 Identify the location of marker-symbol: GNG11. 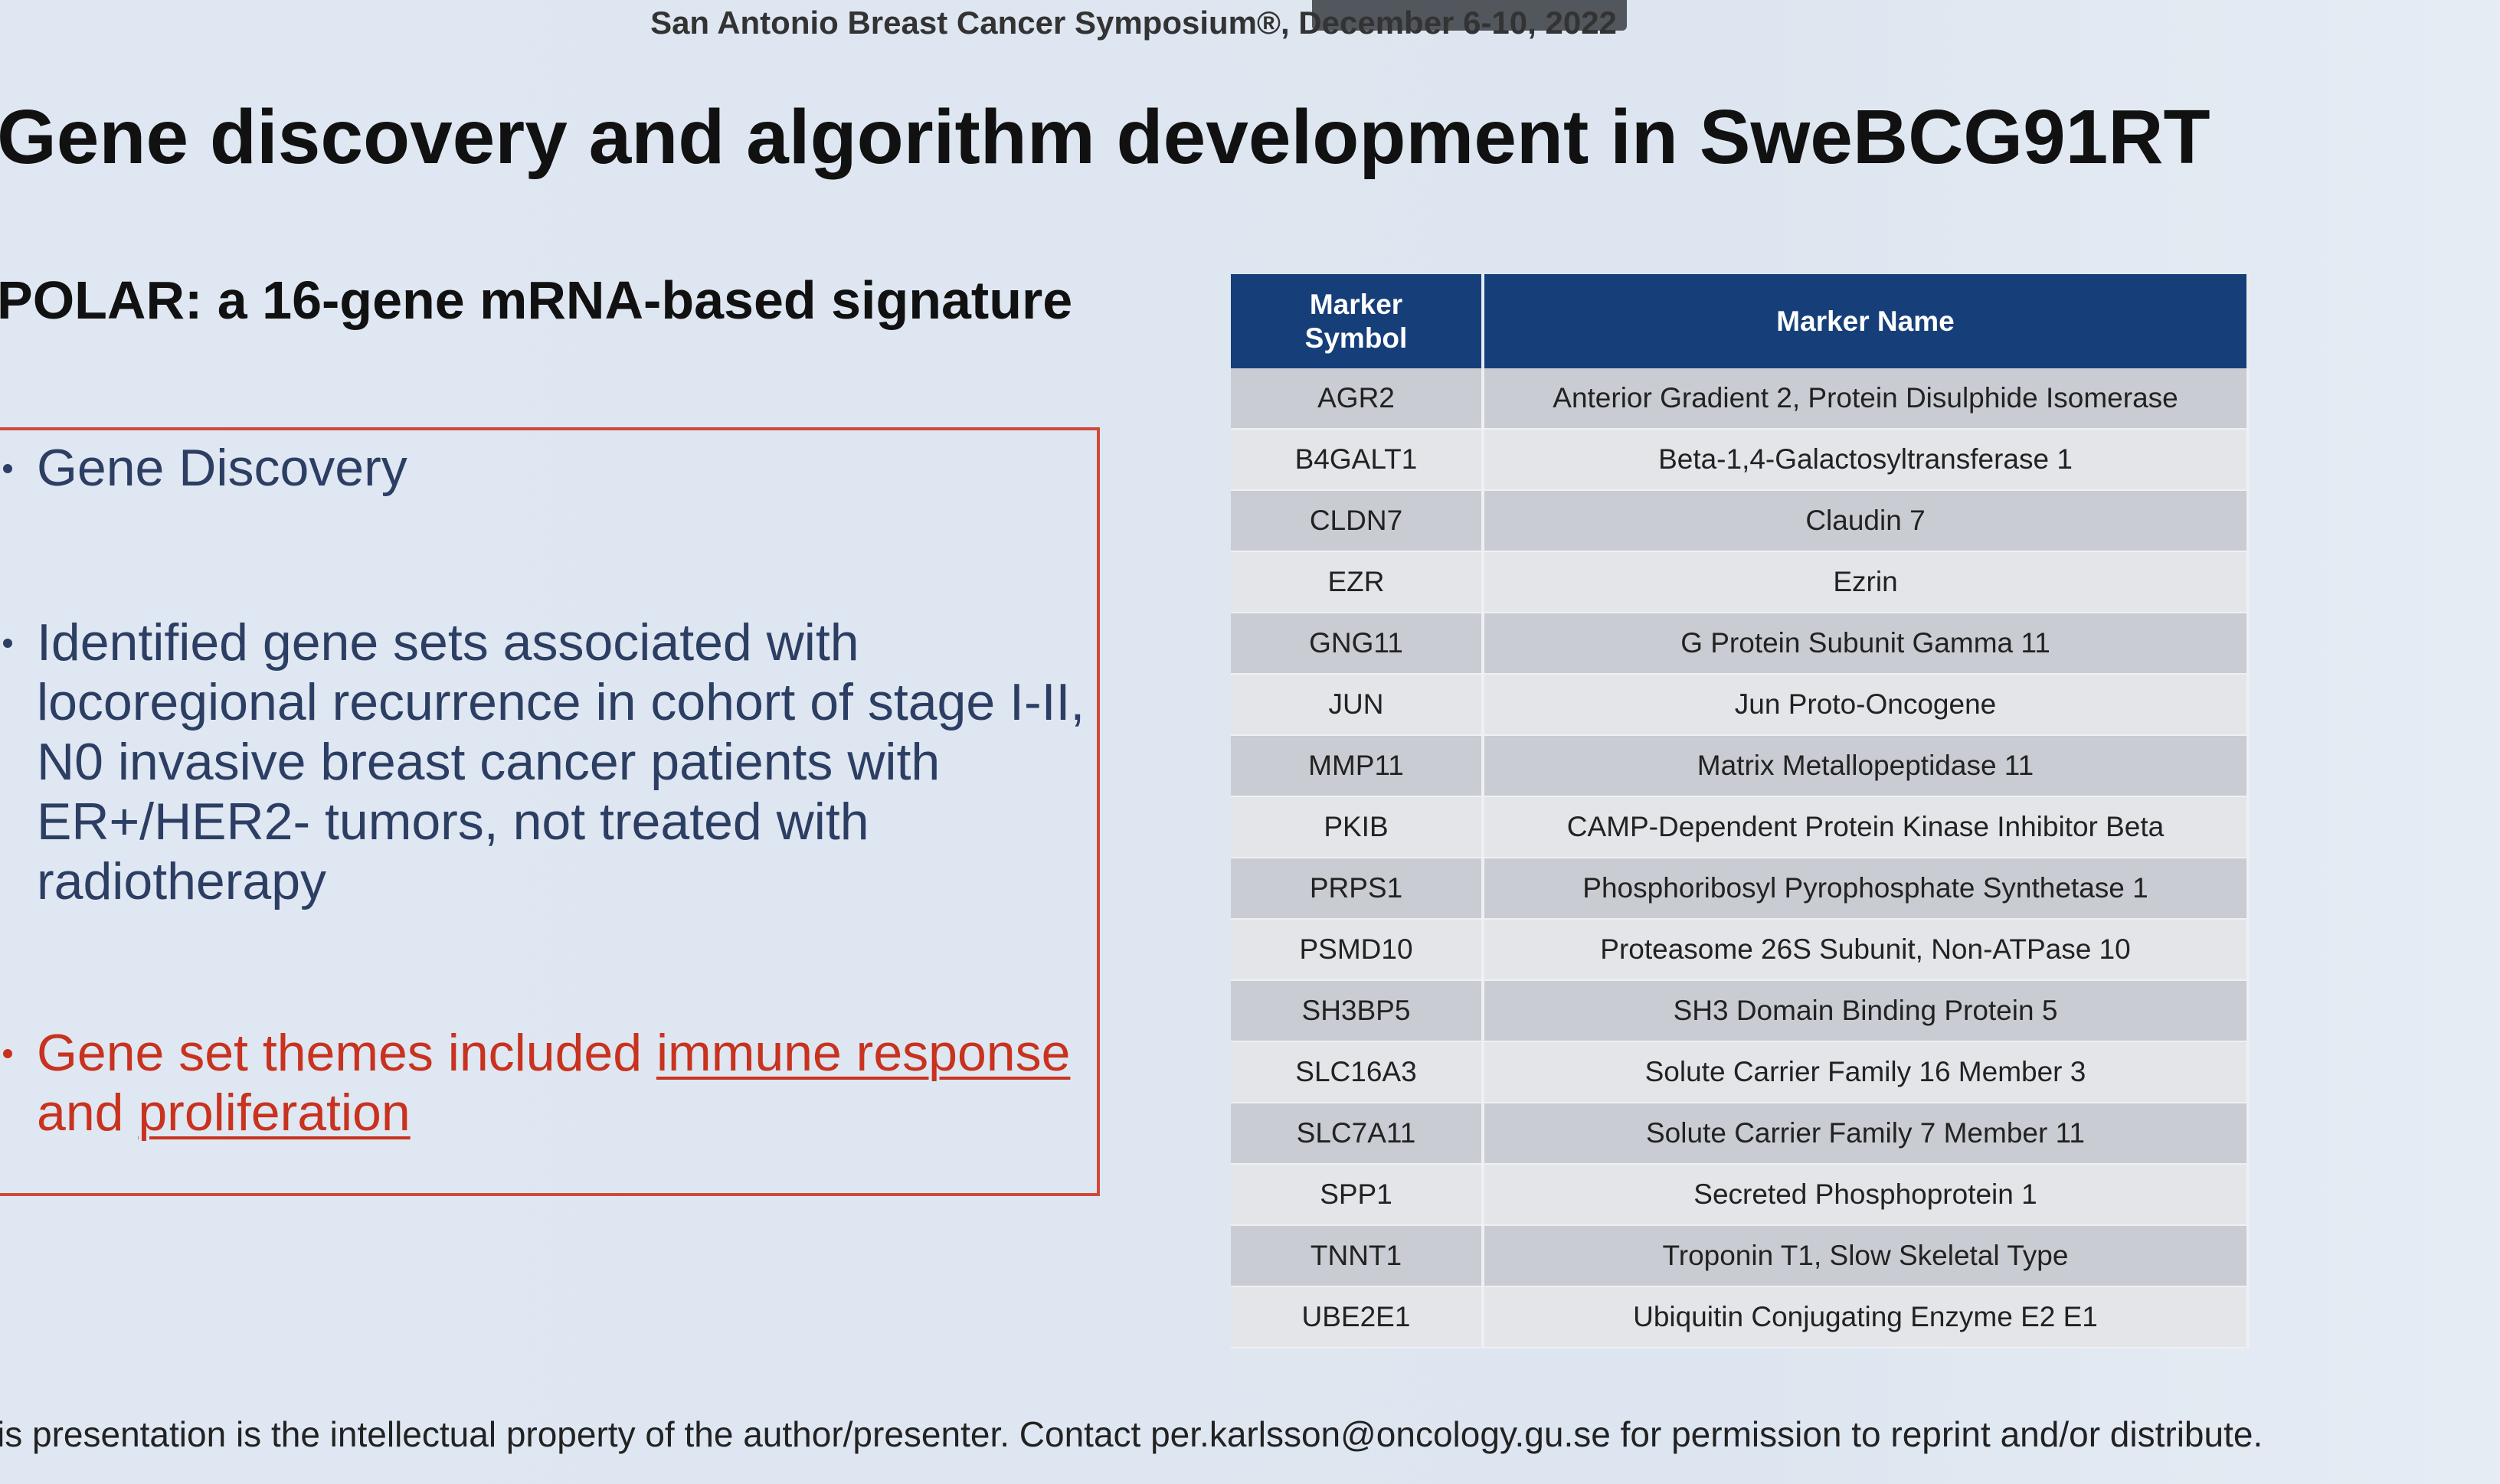
(1358, 644).